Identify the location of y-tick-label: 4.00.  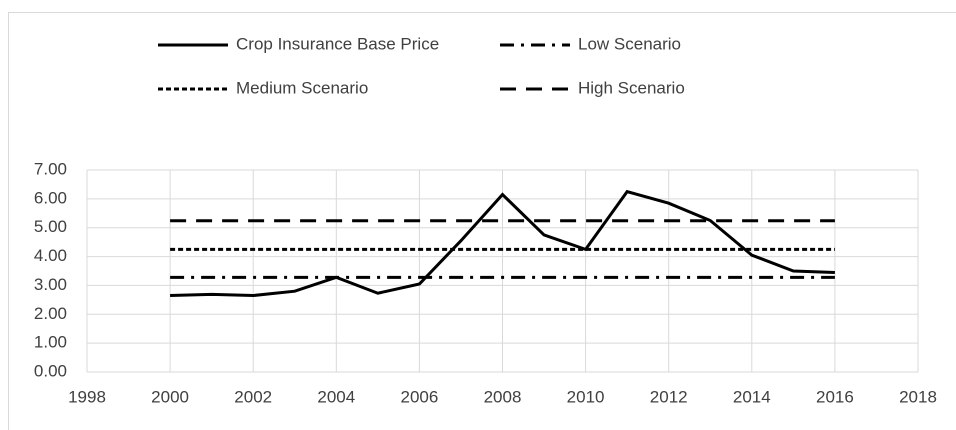
(50, 255).